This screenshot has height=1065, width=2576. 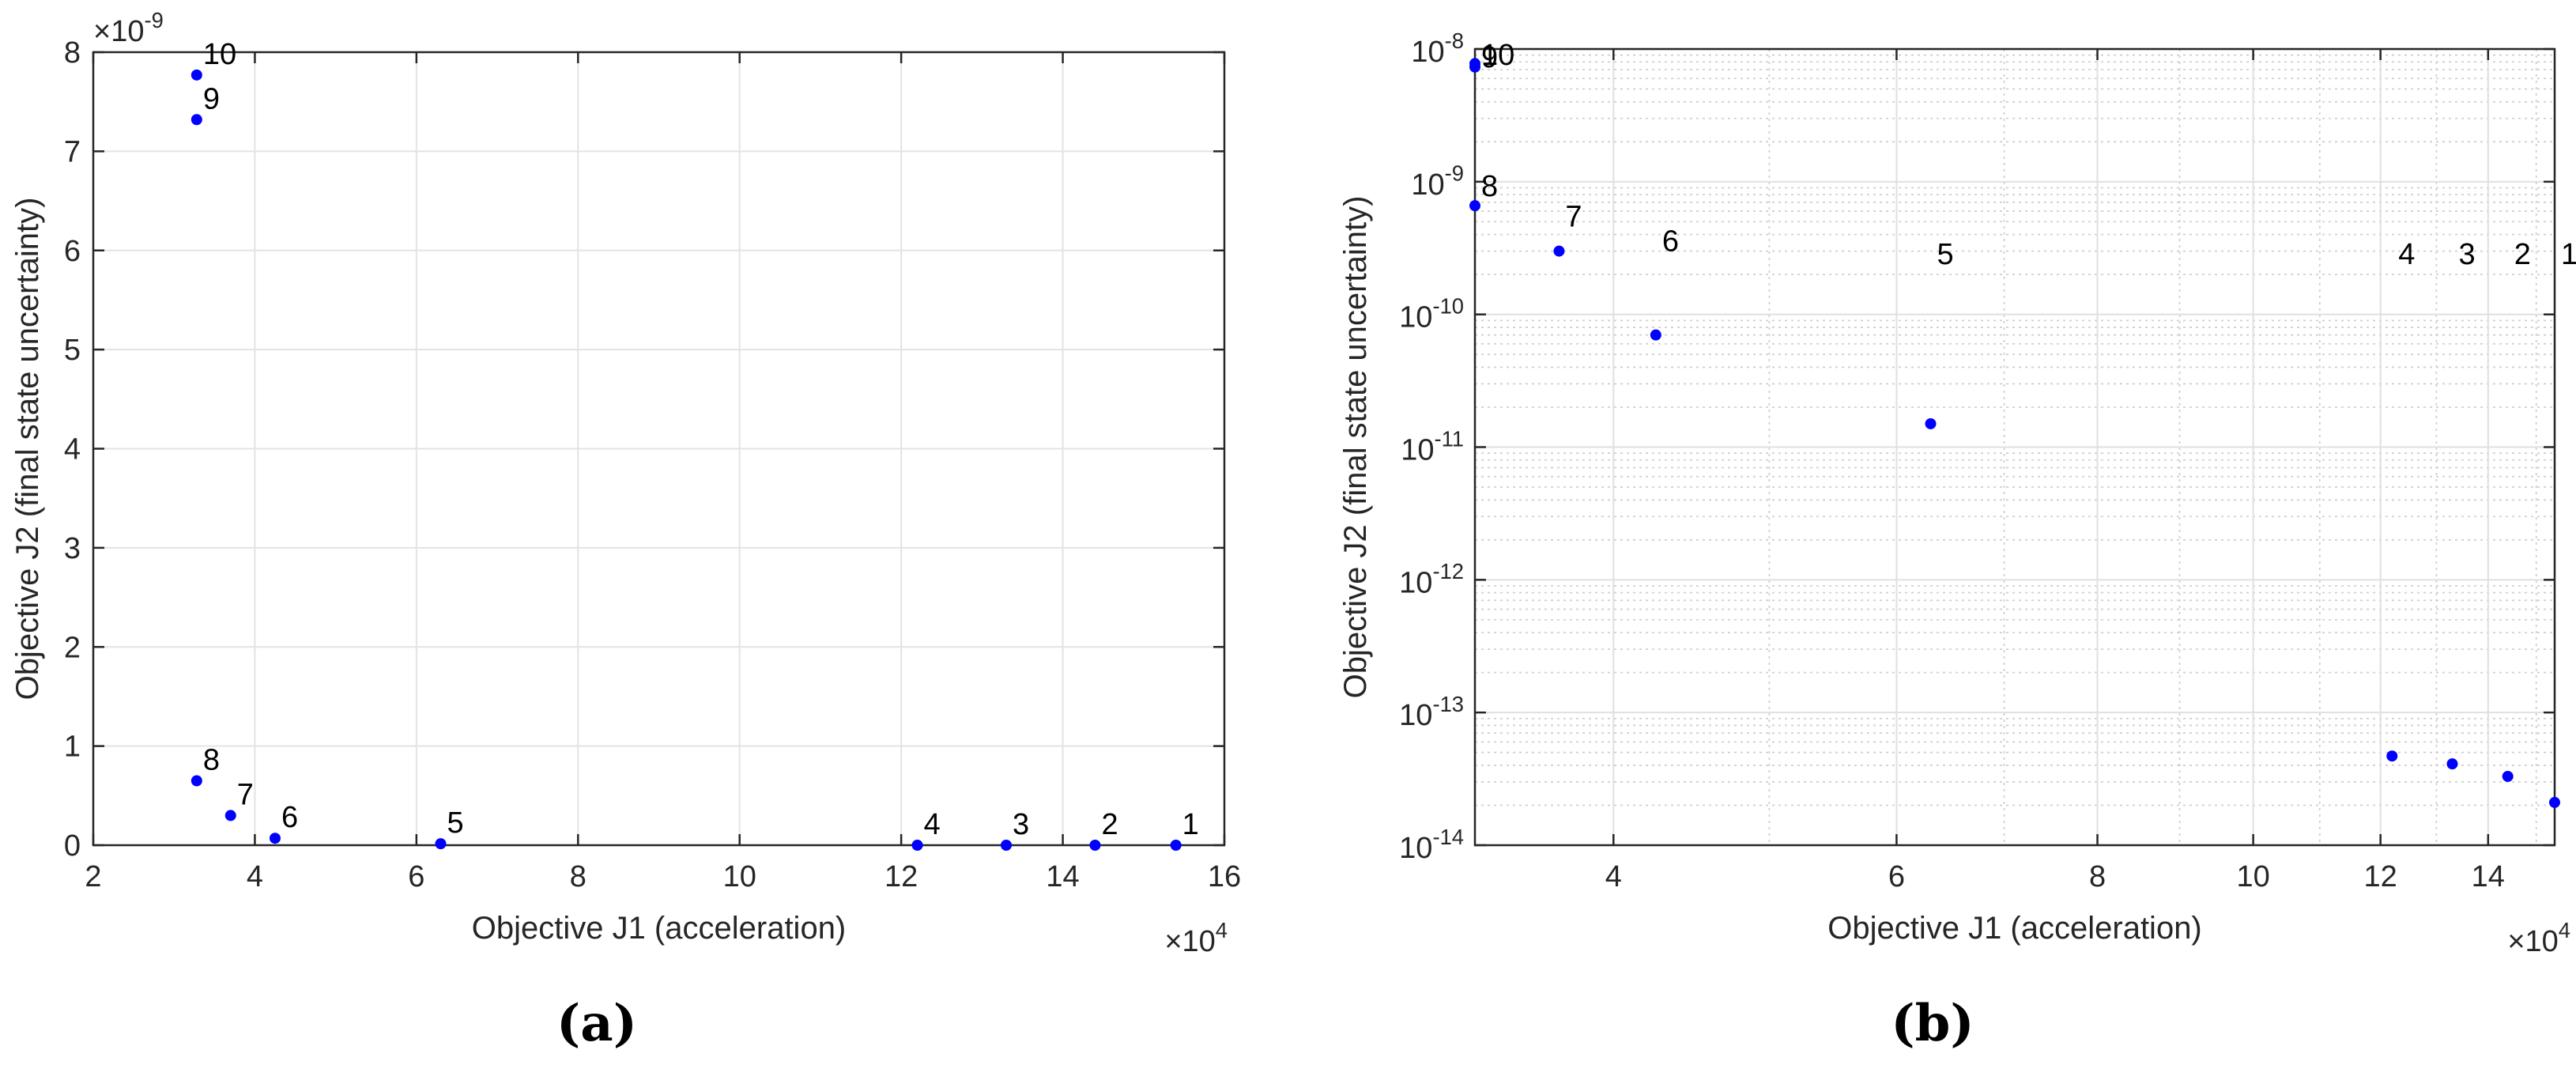 I want to click on y-tick-label: 1, so click(x=72, y=748).